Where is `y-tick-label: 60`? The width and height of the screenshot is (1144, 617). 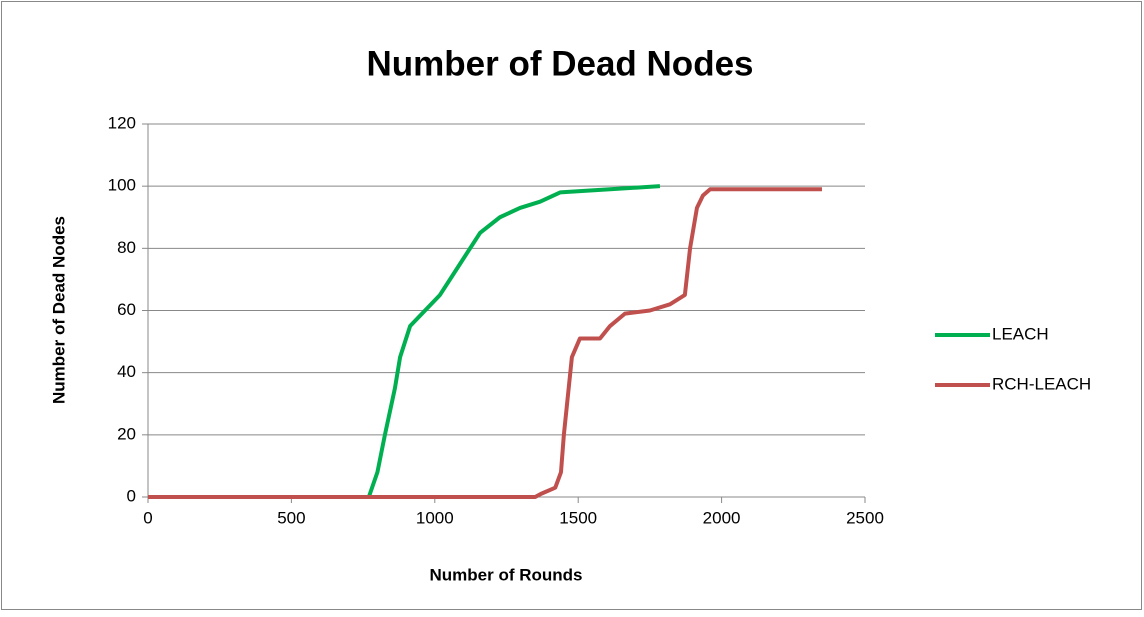 y-tick-label: 60 is located at coordinates (126, 309).